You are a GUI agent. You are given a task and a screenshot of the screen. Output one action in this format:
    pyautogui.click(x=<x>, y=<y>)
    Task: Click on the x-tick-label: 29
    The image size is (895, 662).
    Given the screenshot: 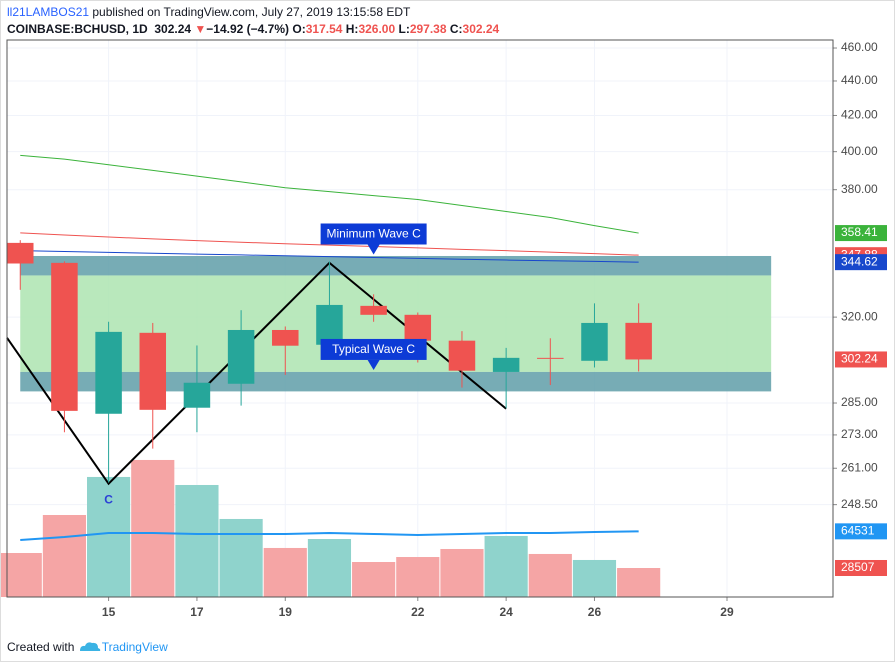 What is the action you would take?
    pyautogui.click(x=727, y=612)
    